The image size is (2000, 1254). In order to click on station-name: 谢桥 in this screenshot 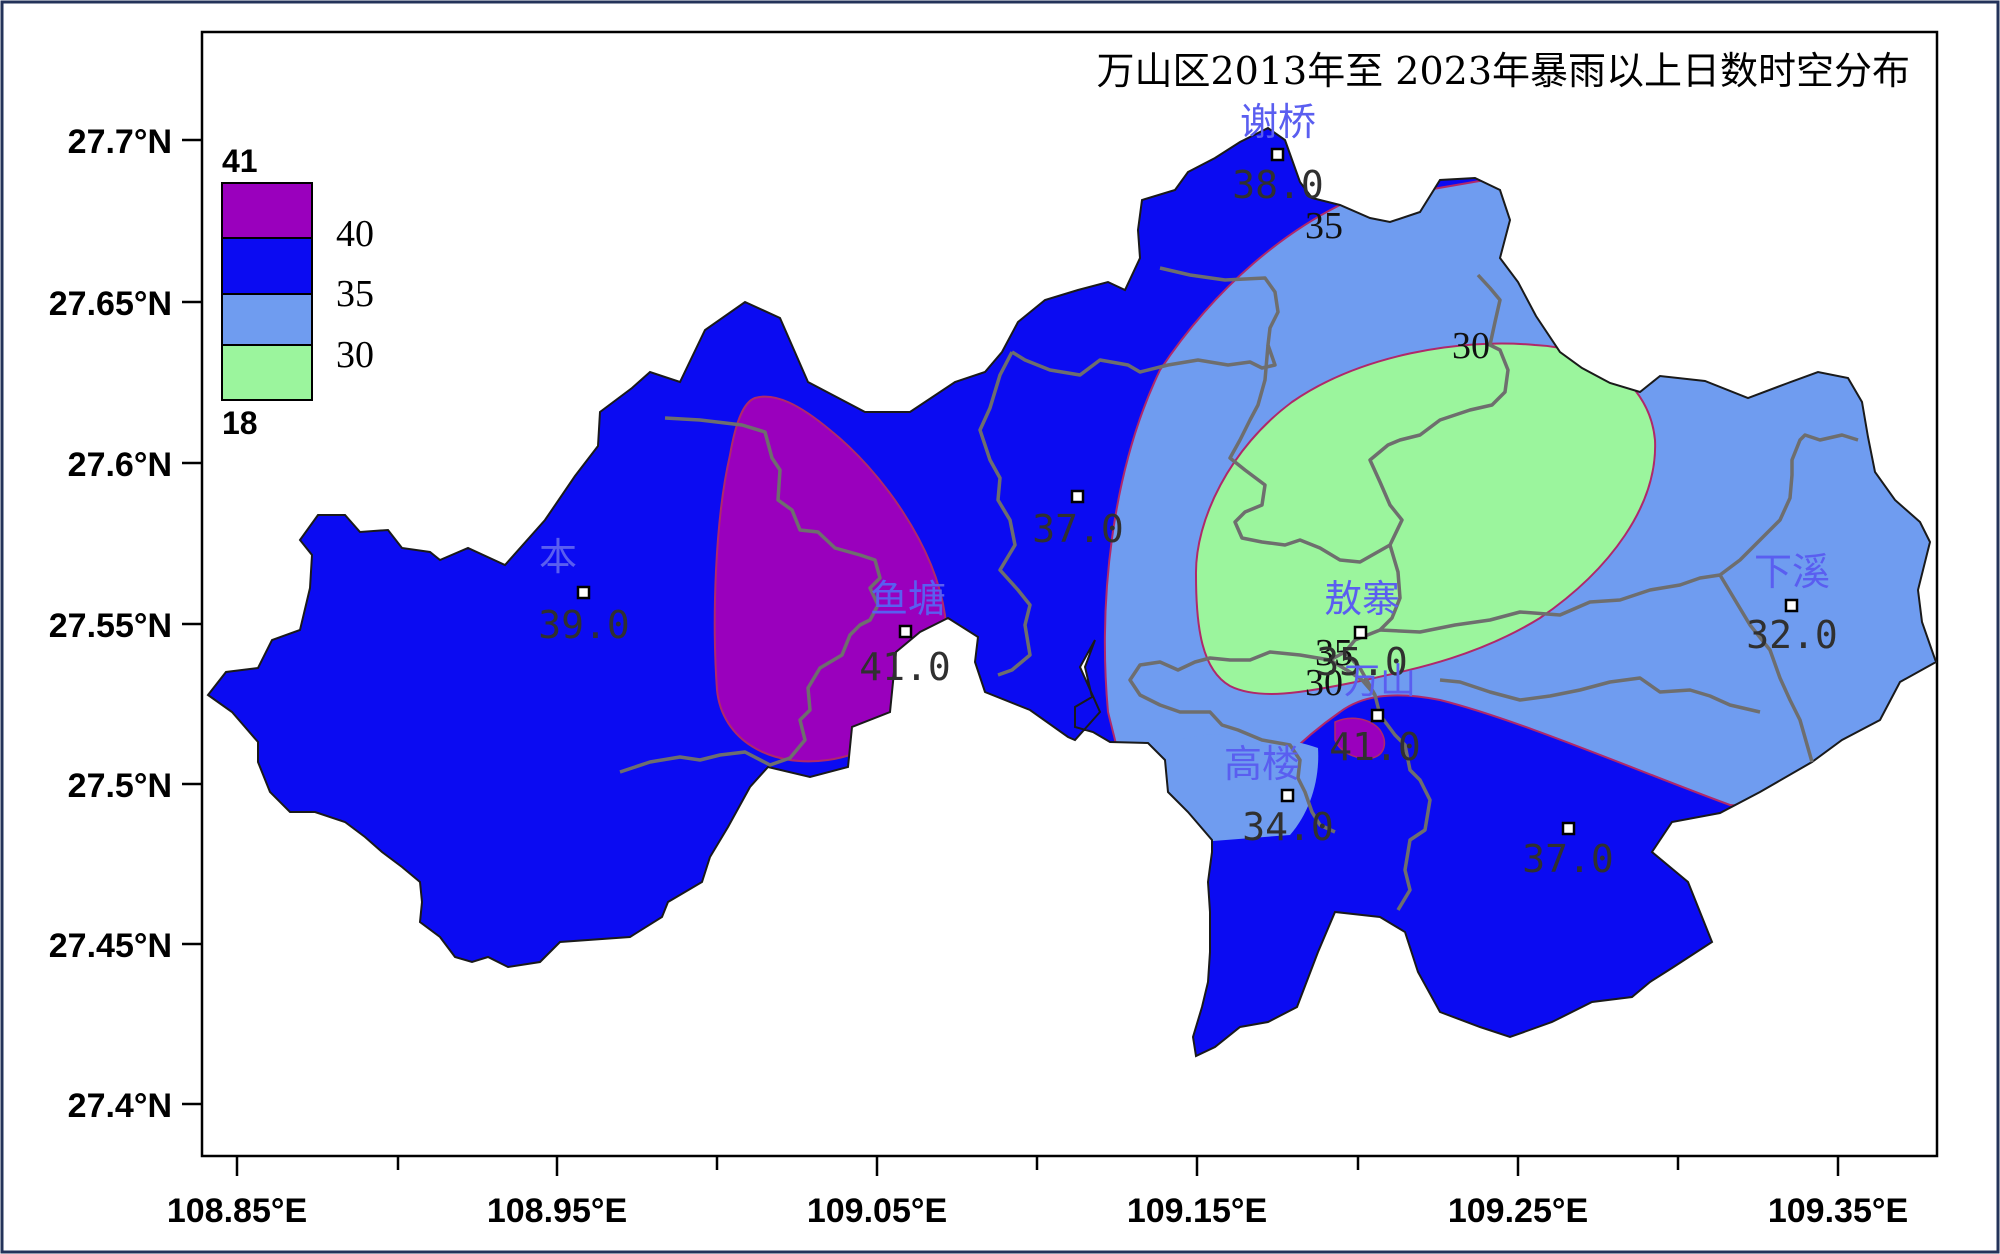, I will do `click(1278, 122)`.